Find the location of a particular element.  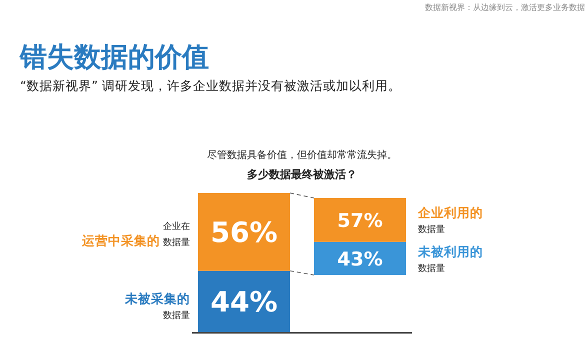

annotation: 数据新视界：从边缘到云，激活更多业务数据 is located at coordinates (505, 7).